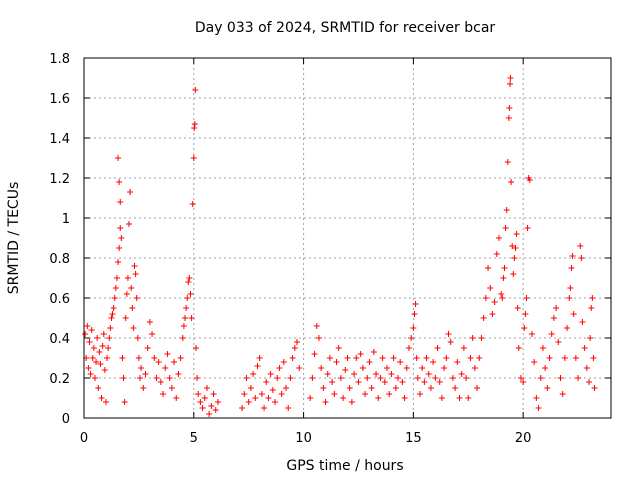  I want to click on x-tick-label: 10, so click(303, 438).